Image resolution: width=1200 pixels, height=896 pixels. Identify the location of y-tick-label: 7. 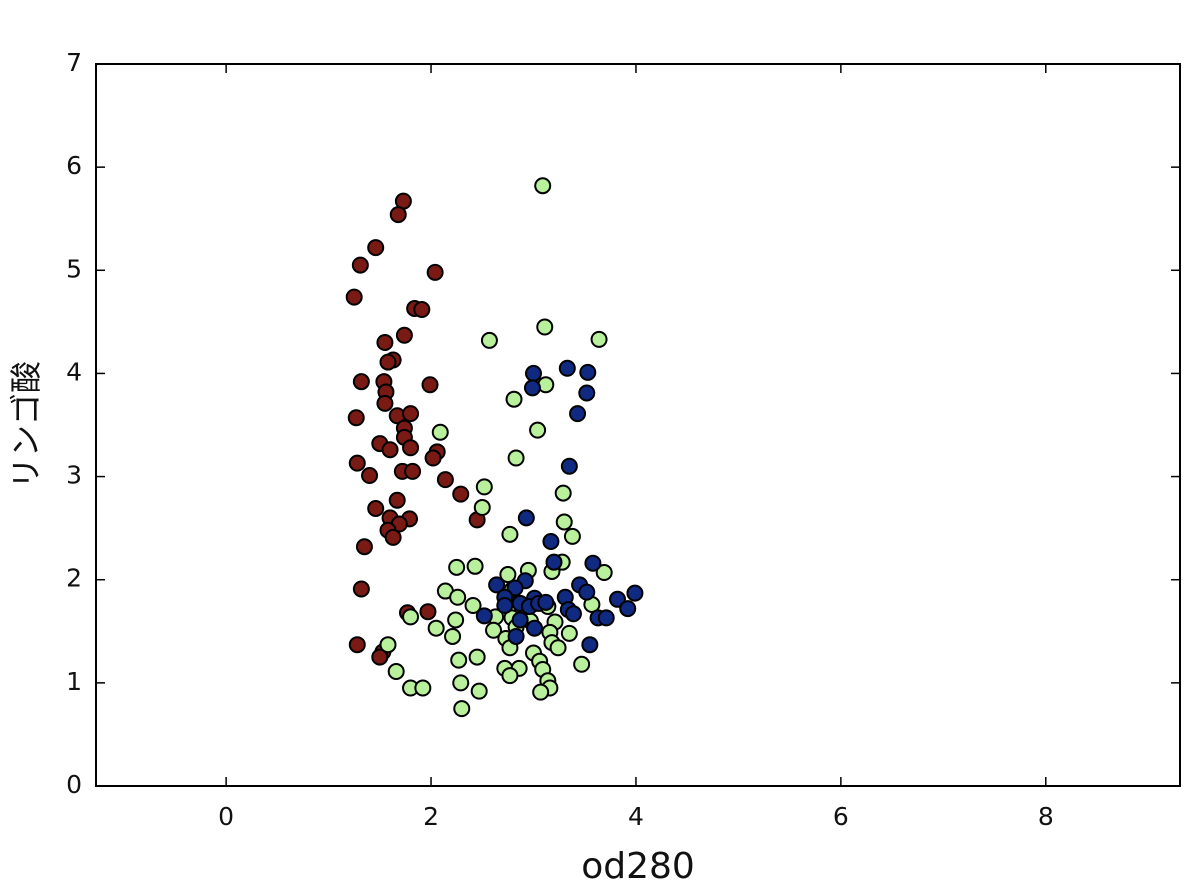
(74, 62).